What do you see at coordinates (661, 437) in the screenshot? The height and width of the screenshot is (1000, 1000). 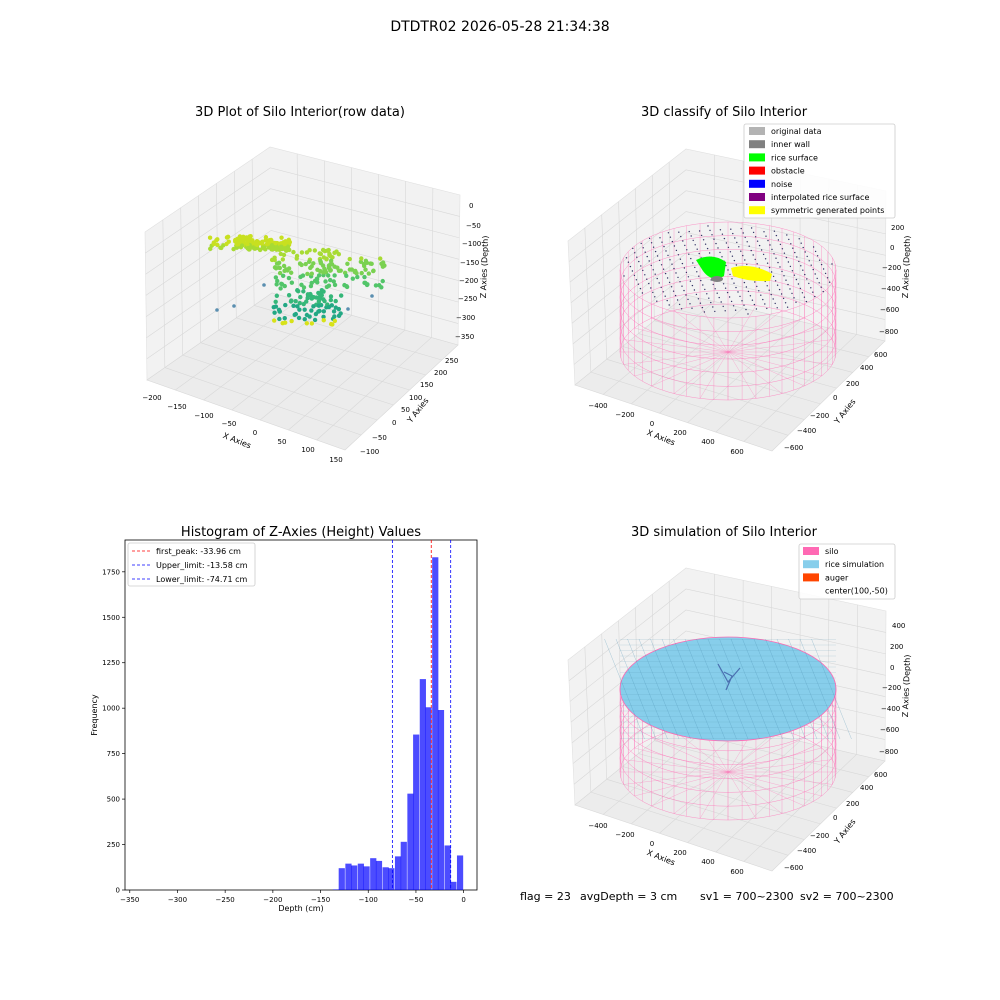 I see `classify-x-axis-label: X Axies` at bounding box center [661, 437].